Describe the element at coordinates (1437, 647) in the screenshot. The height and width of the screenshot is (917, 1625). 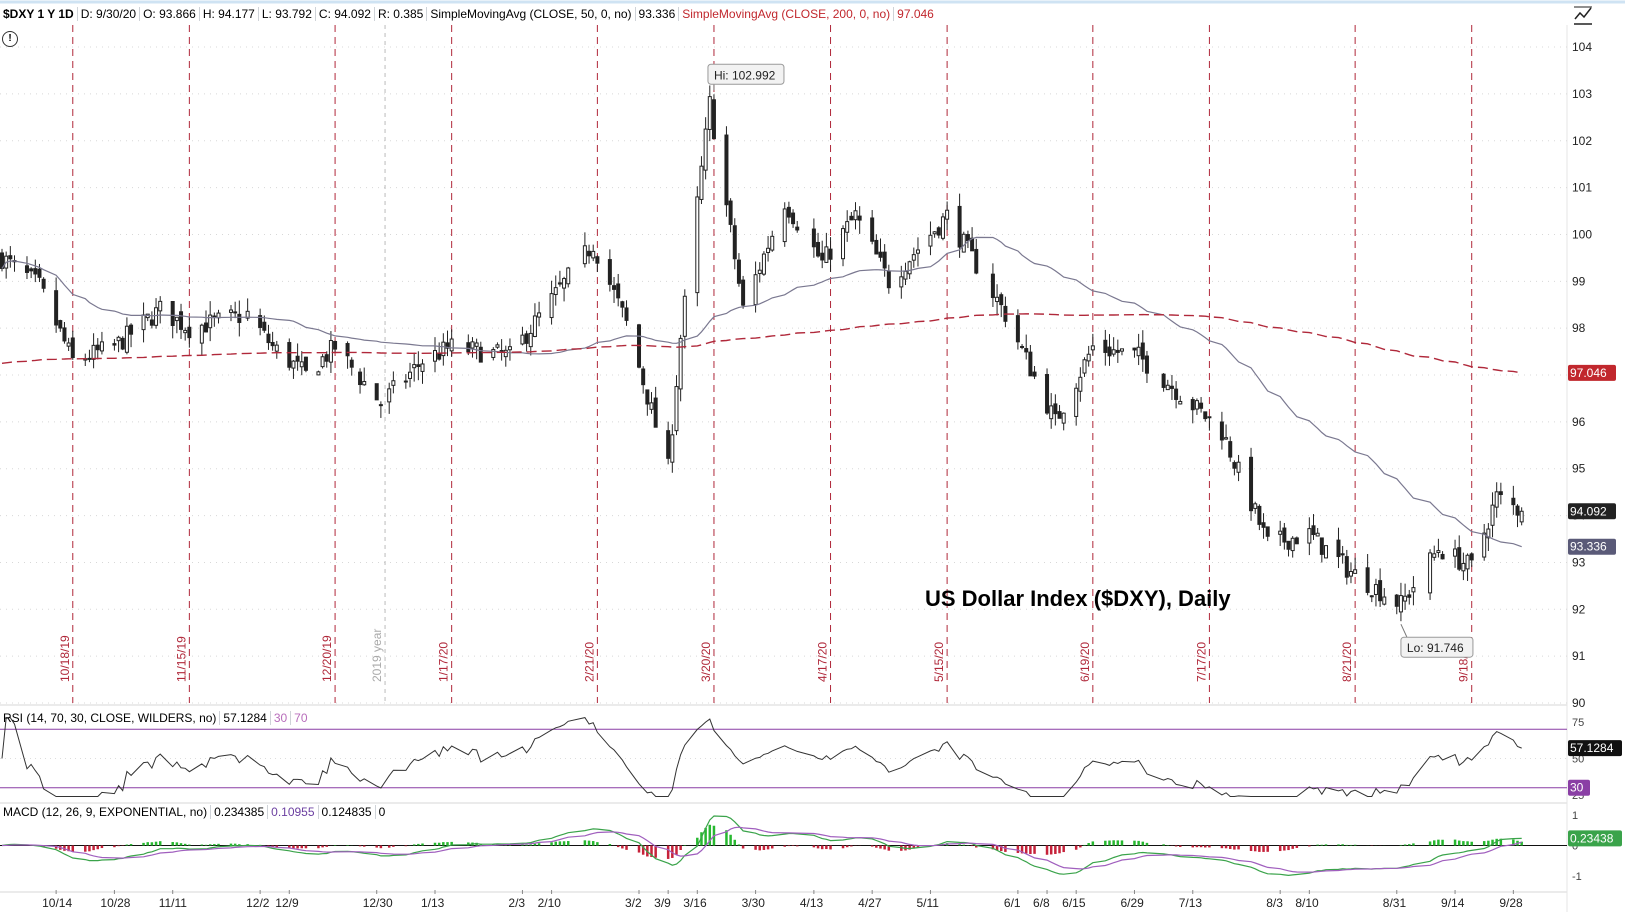
I see `lo-callout-box` at that location.